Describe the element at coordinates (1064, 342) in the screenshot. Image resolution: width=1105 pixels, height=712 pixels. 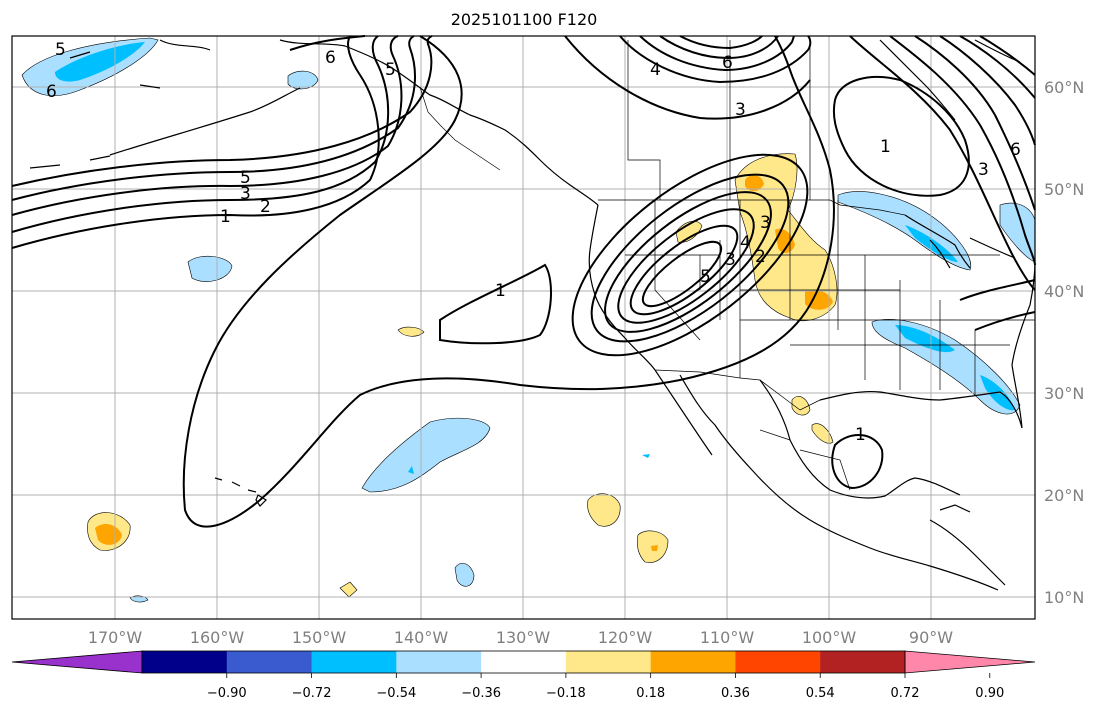
I see `latitude-labels: 60°N 50°N 40°N 30°N 20°N 10°N` at that location.